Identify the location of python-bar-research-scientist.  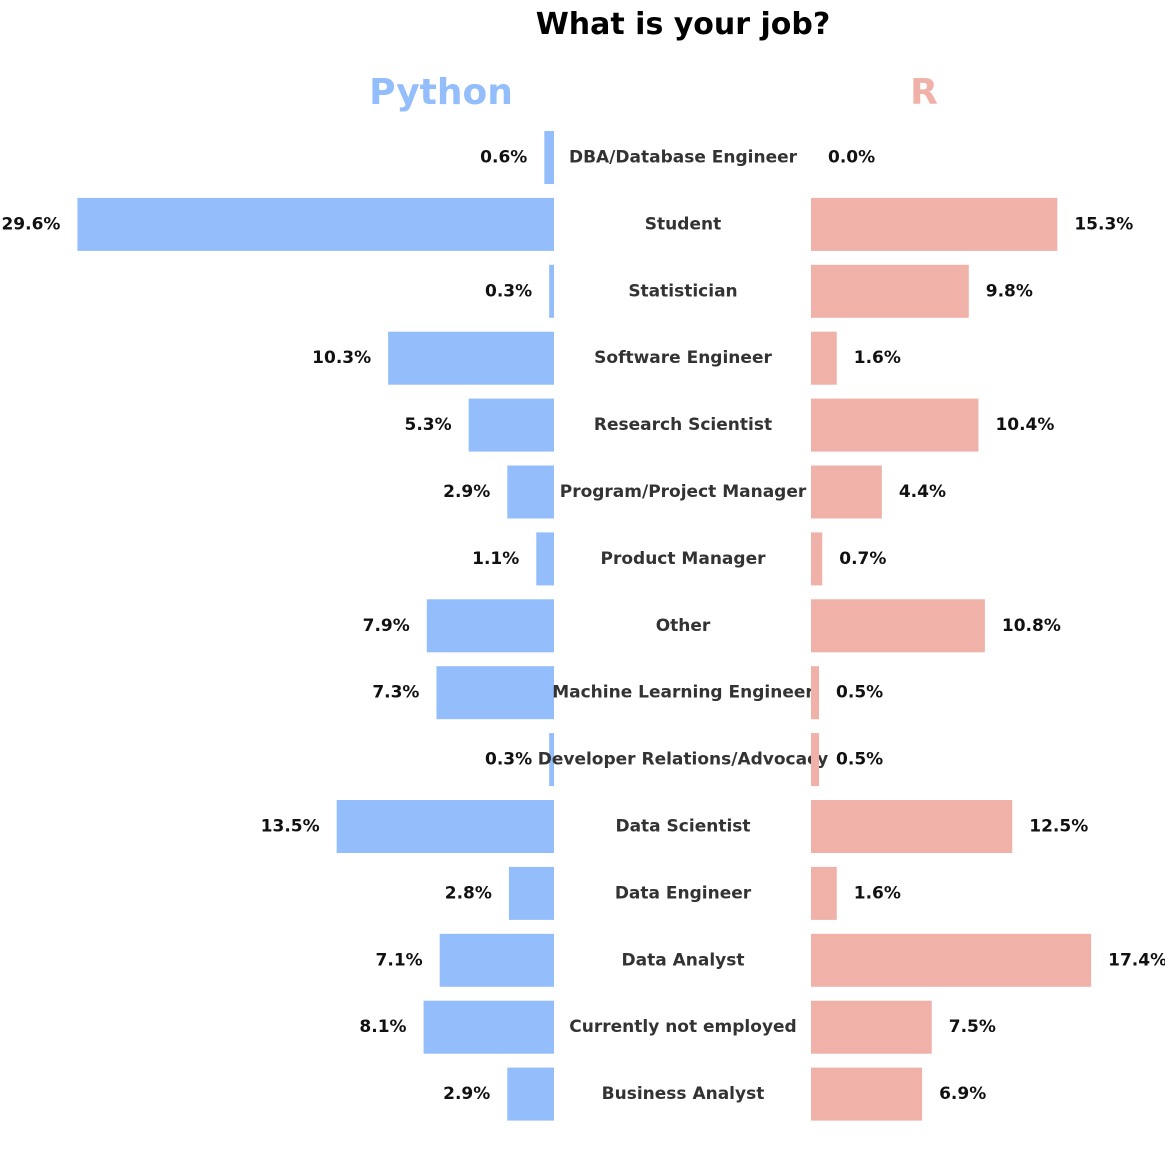
(511, 425).